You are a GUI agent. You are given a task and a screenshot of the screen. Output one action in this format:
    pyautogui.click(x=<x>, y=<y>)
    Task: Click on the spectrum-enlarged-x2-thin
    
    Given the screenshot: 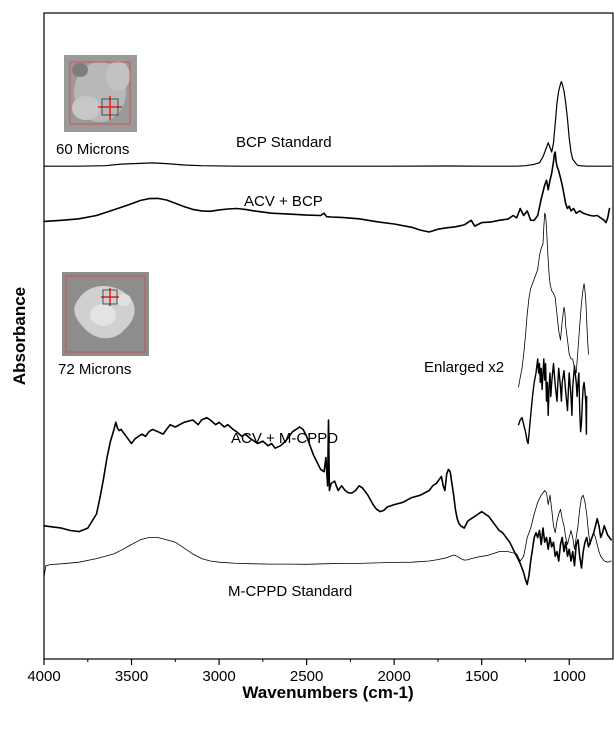 What is the action you would take?
    pyautogui.click(x=553, y=300)
    